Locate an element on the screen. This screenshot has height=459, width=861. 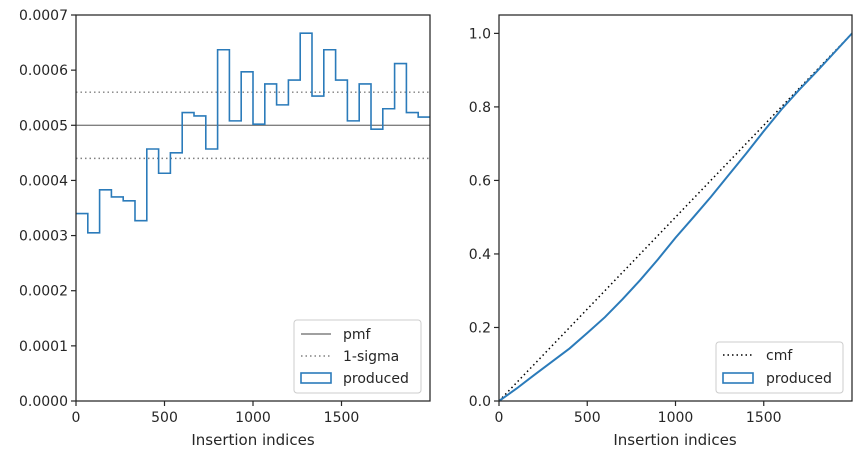
right-x-axis-label: Insertion indices is located at coordinates (674, 440).